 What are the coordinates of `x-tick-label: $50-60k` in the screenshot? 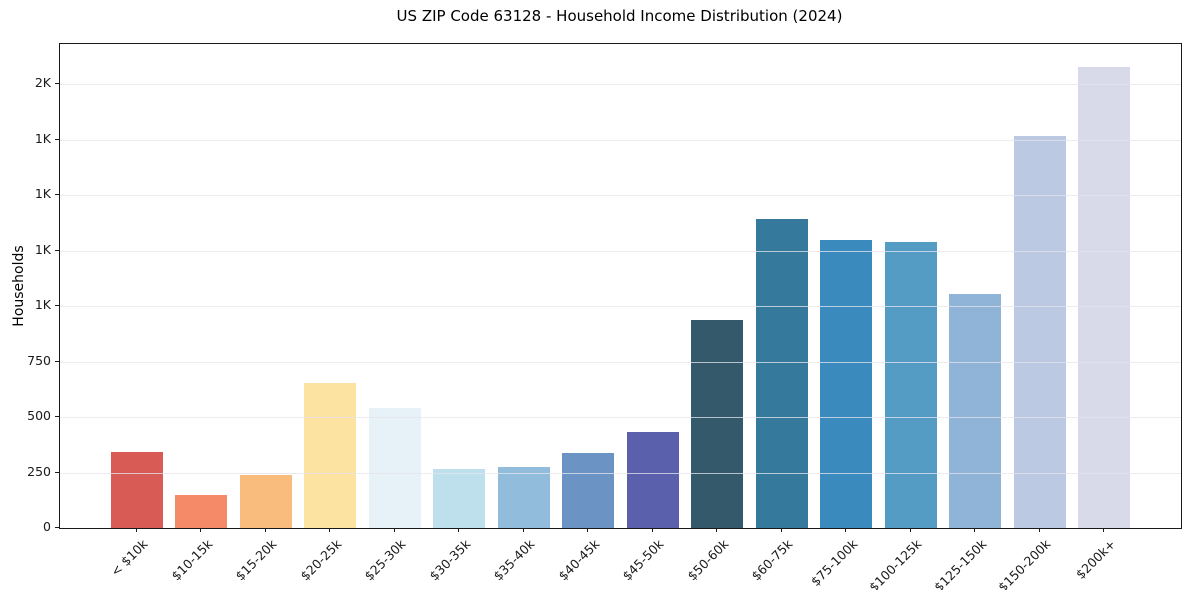 It's located at (708, 560).